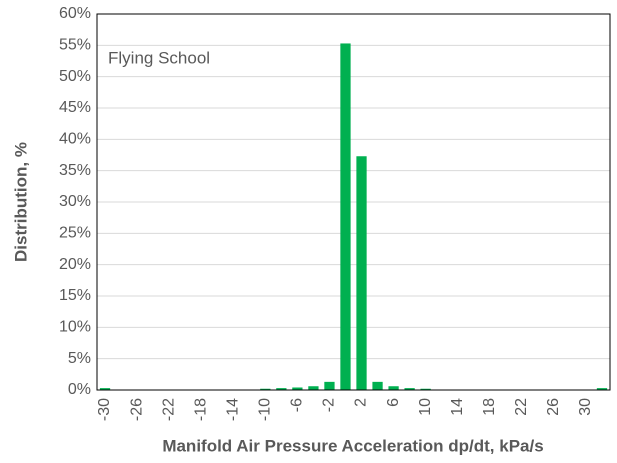 Image resolution: width=617 pixels, height=463 pixels. Describe the element at coordinates (75, 233) in the screenshot. I see `y-tick-label: 25%` at that location.